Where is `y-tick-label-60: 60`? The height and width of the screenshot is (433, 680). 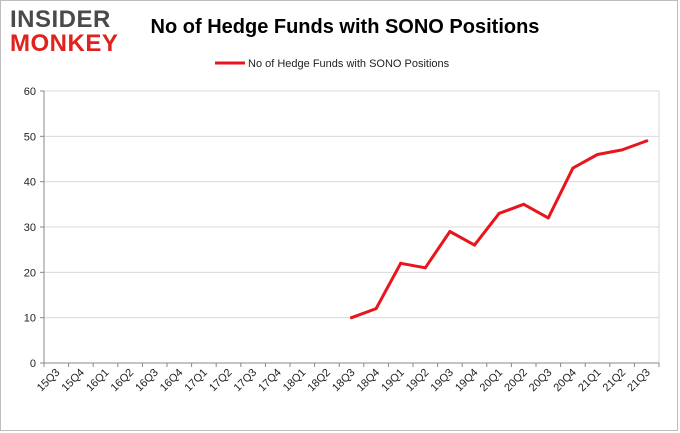 y-tick-label-60: 60 is located at coordinates (30, 92).